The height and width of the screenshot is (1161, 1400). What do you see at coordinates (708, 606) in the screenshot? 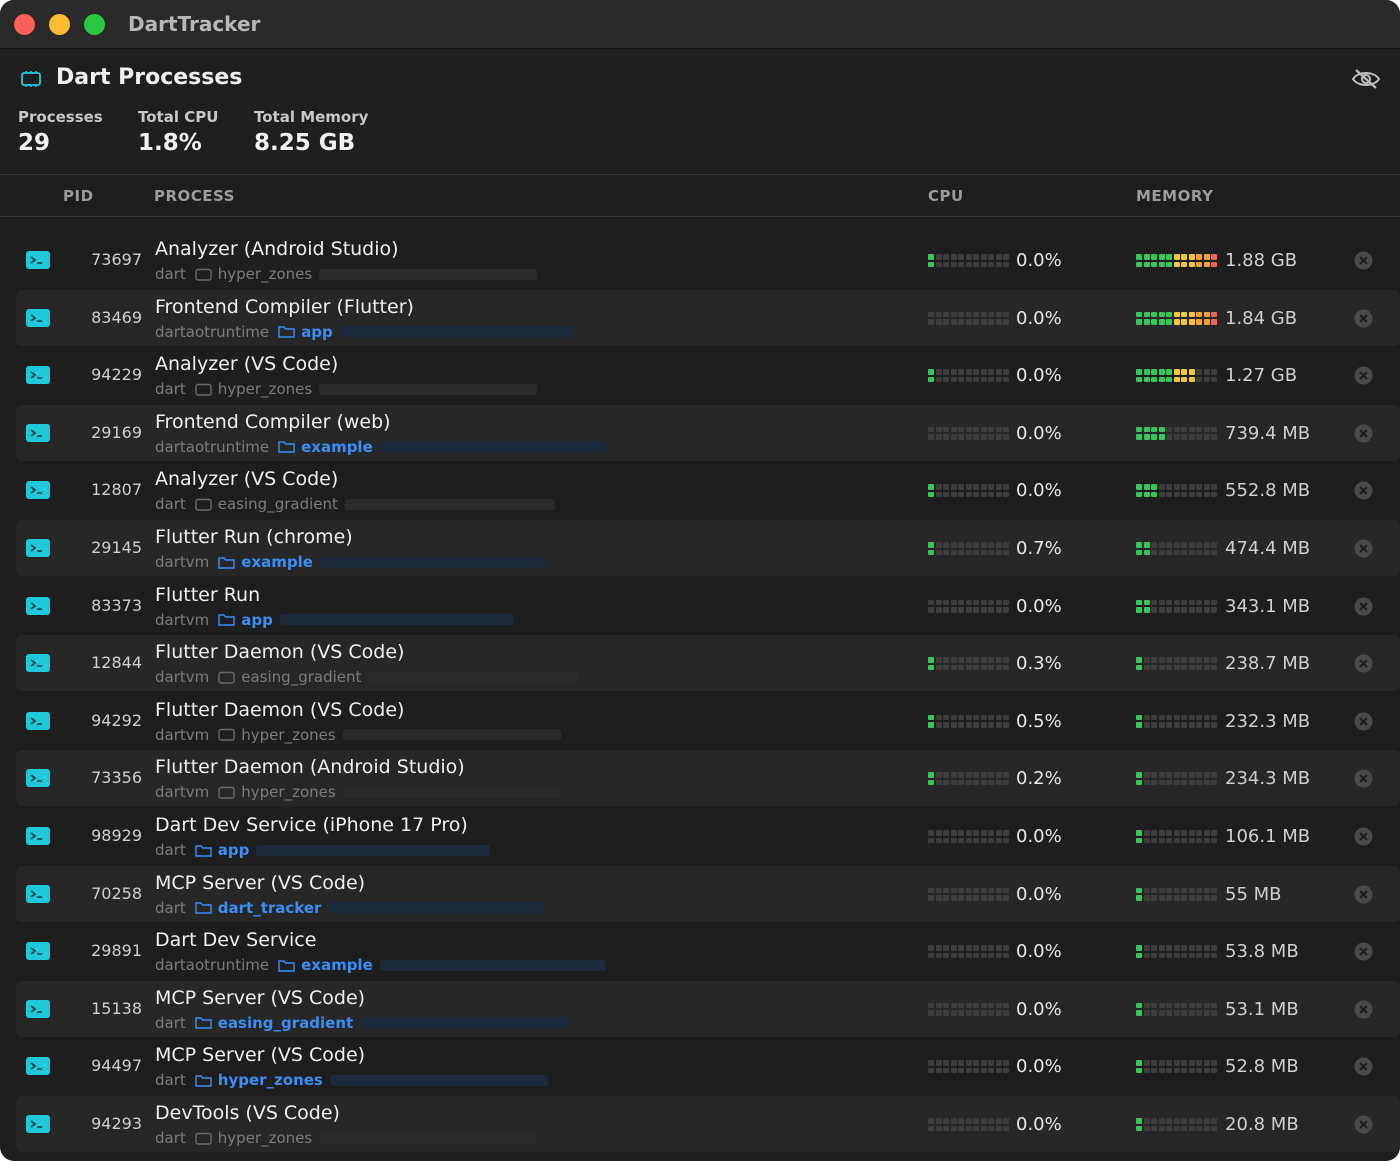
I see `process-row: 83373 Flutter Run dartvm app 0.0% 343.1 MB` at bounding box center [708, 606].